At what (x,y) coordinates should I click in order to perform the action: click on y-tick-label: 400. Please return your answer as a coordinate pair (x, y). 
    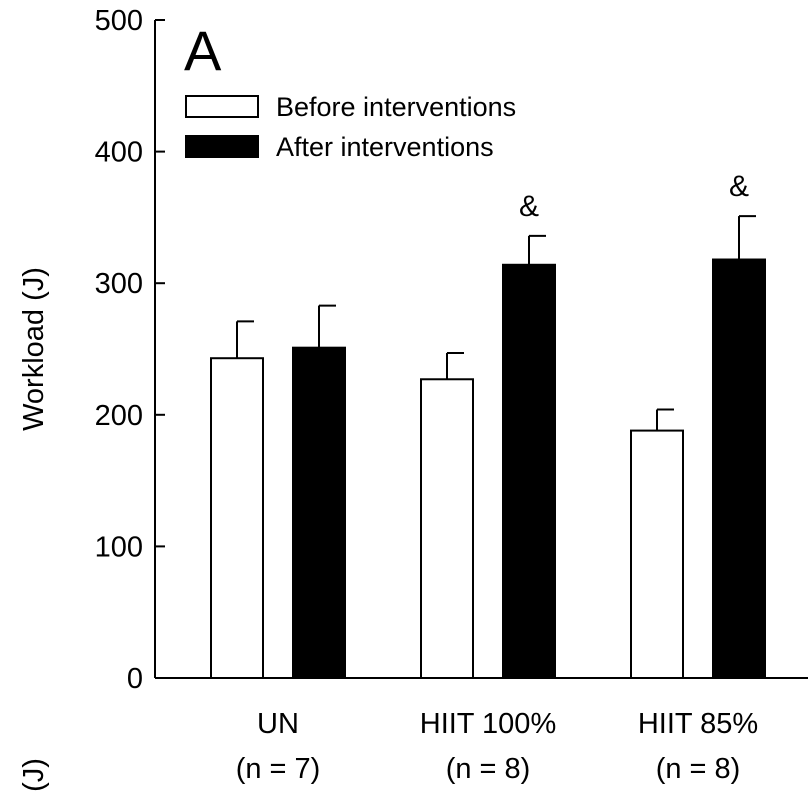
    Looking at the image, I should click on (119, 153).